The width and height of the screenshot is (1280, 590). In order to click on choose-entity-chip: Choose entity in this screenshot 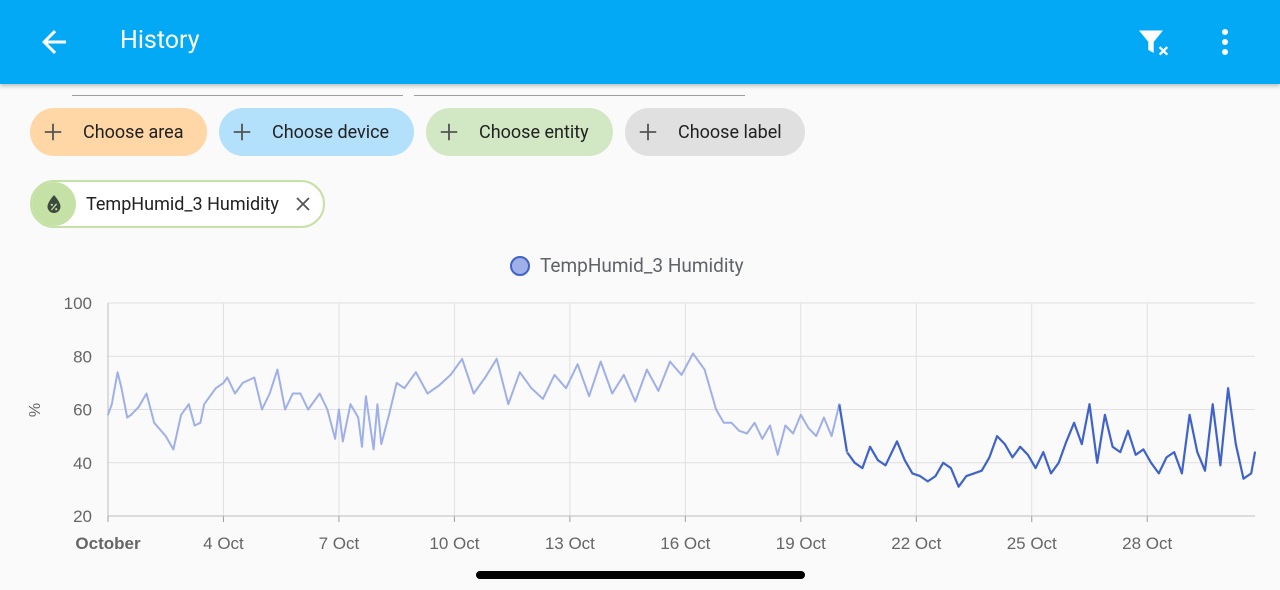, I will do `click(519, 132)`.